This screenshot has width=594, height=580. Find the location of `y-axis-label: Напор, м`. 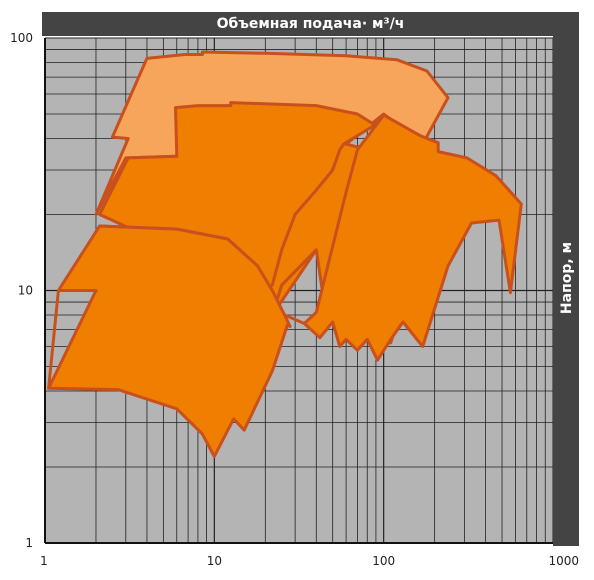

y-axis-label: Напор, м is located at coordinates (567, 278).